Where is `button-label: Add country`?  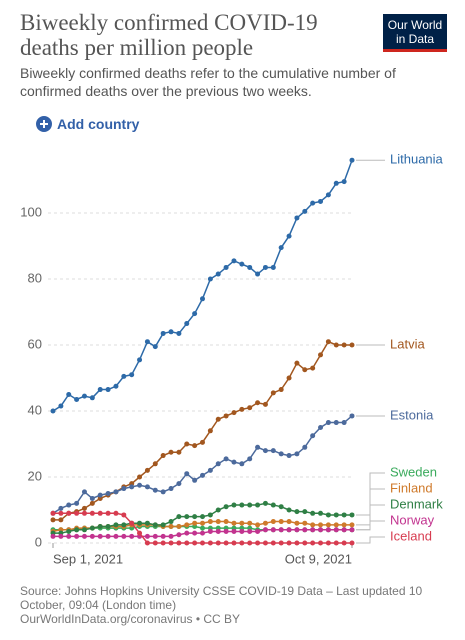 button-label: Add country is located at coordinates (98, 124).